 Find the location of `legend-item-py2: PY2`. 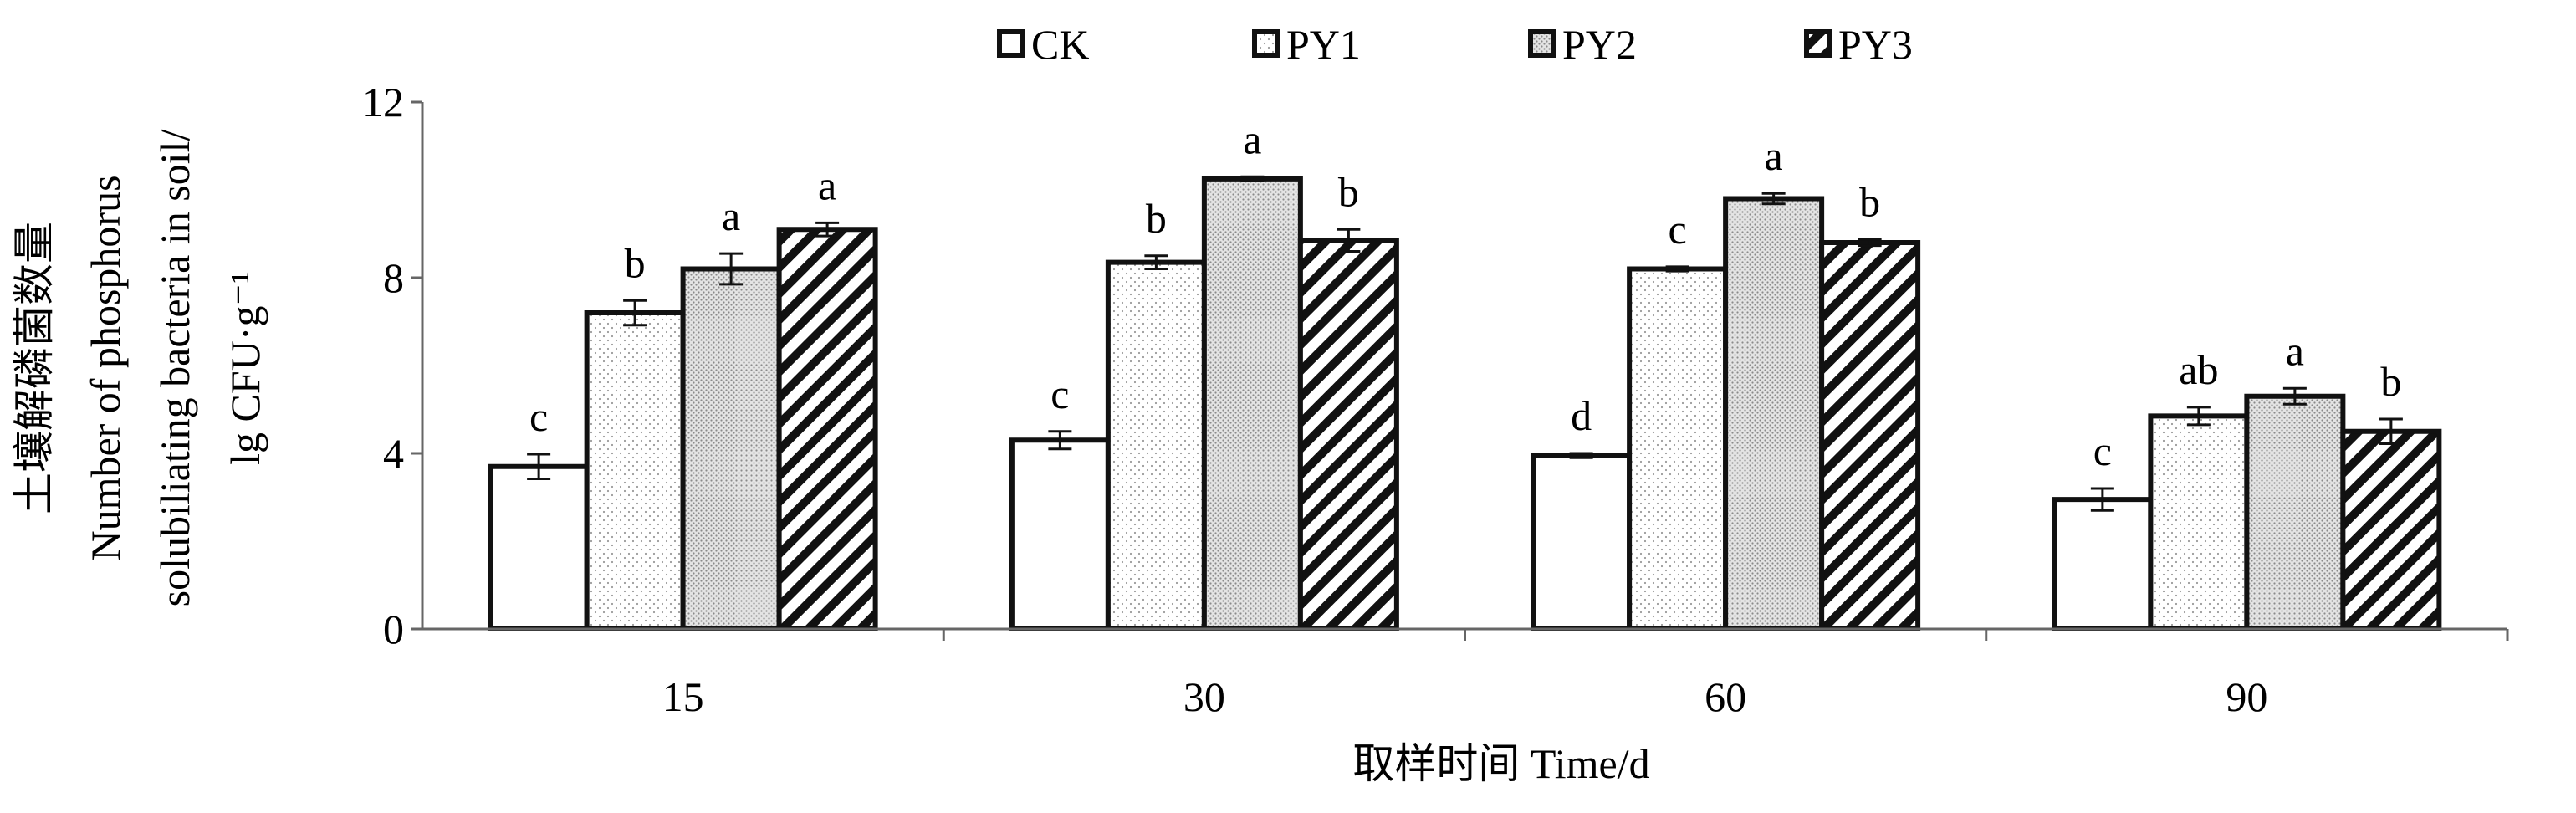

legend-item-py2: PY2 is located at coordinates (1582, 45).